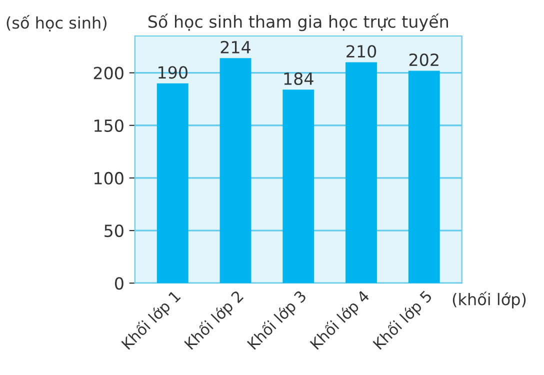 Image resolution: width=544 pixels, height=375 pixels. What do you see at coordinates (109, 73) in the screenshot?
I see `y-tick-label: 200` at bounding box center [109, 73].